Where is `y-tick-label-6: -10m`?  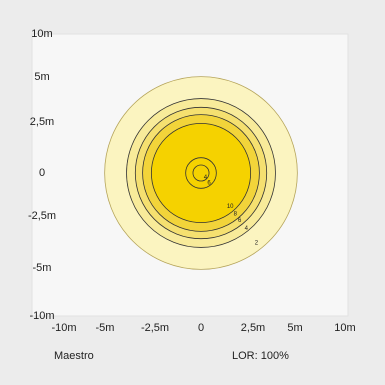 y-tick-label-6: -10m is located at coordinates (41, 316).